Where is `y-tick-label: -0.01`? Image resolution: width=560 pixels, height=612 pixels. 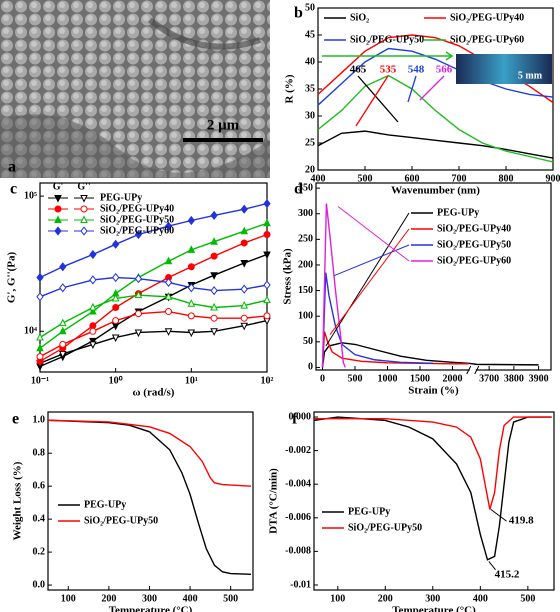
y-tick-label: -0.01 is located at coordinates (300, 584).